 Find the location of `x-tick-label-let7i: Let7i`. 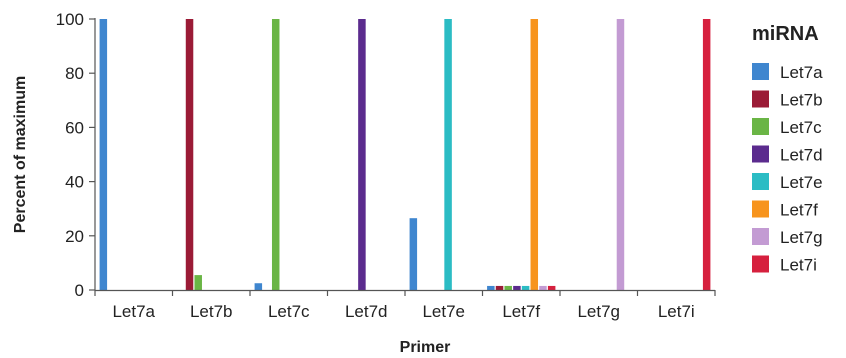

x-tick-label-let7i: Let7i is located at coordinates (676, 311).